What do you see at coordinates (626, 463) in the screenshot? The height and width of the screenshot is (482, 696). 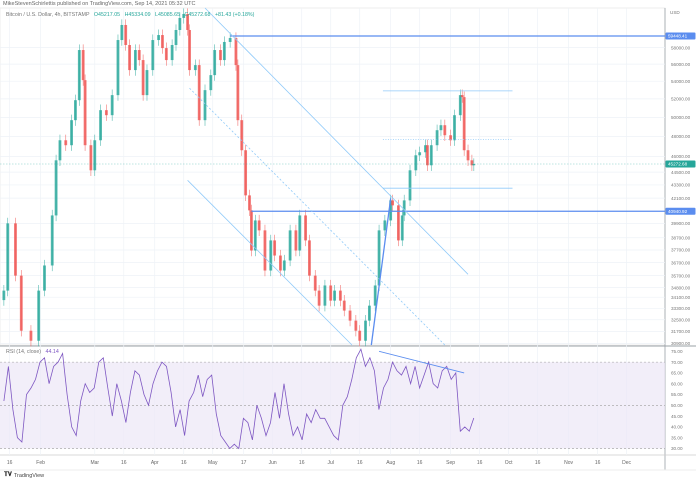 I see `x-tick-label: Dec` at bounding box center [626, 463].